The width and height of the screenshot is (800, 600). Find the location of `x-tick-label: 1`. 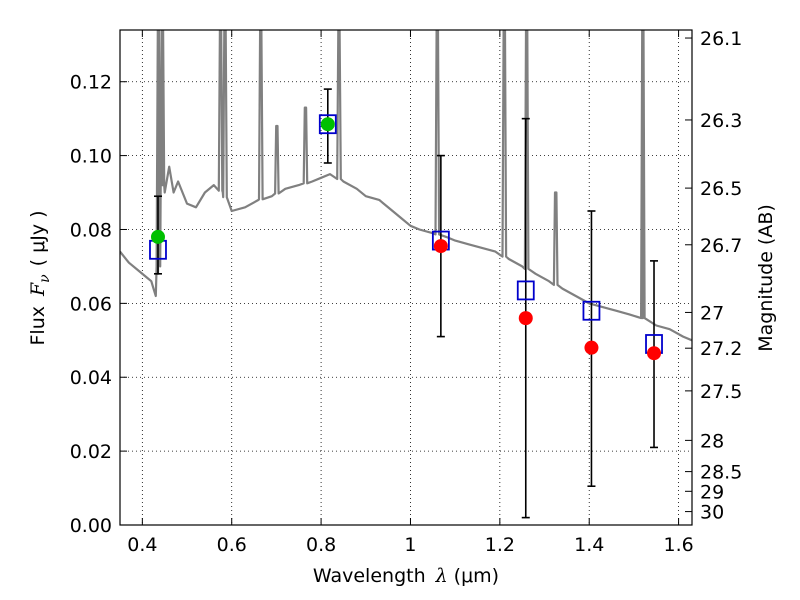

x-tick-label: 1 is located at coordinates (410, 545).